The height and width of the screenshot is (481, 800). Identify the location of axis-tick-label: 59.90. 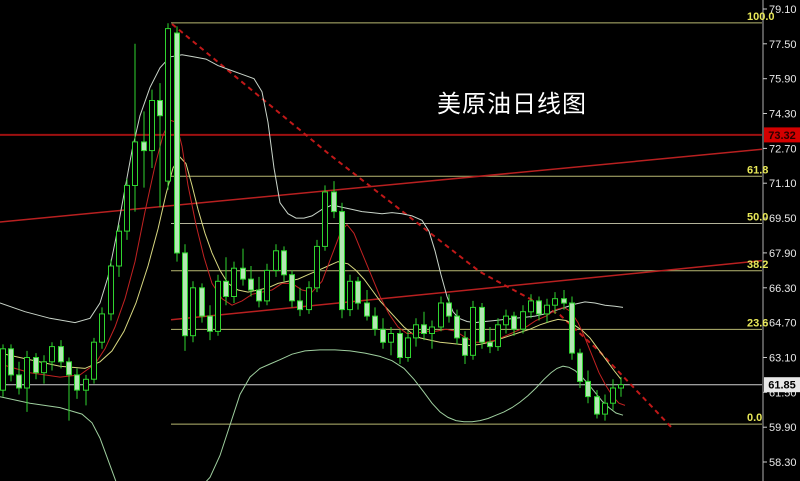
(783, 428).